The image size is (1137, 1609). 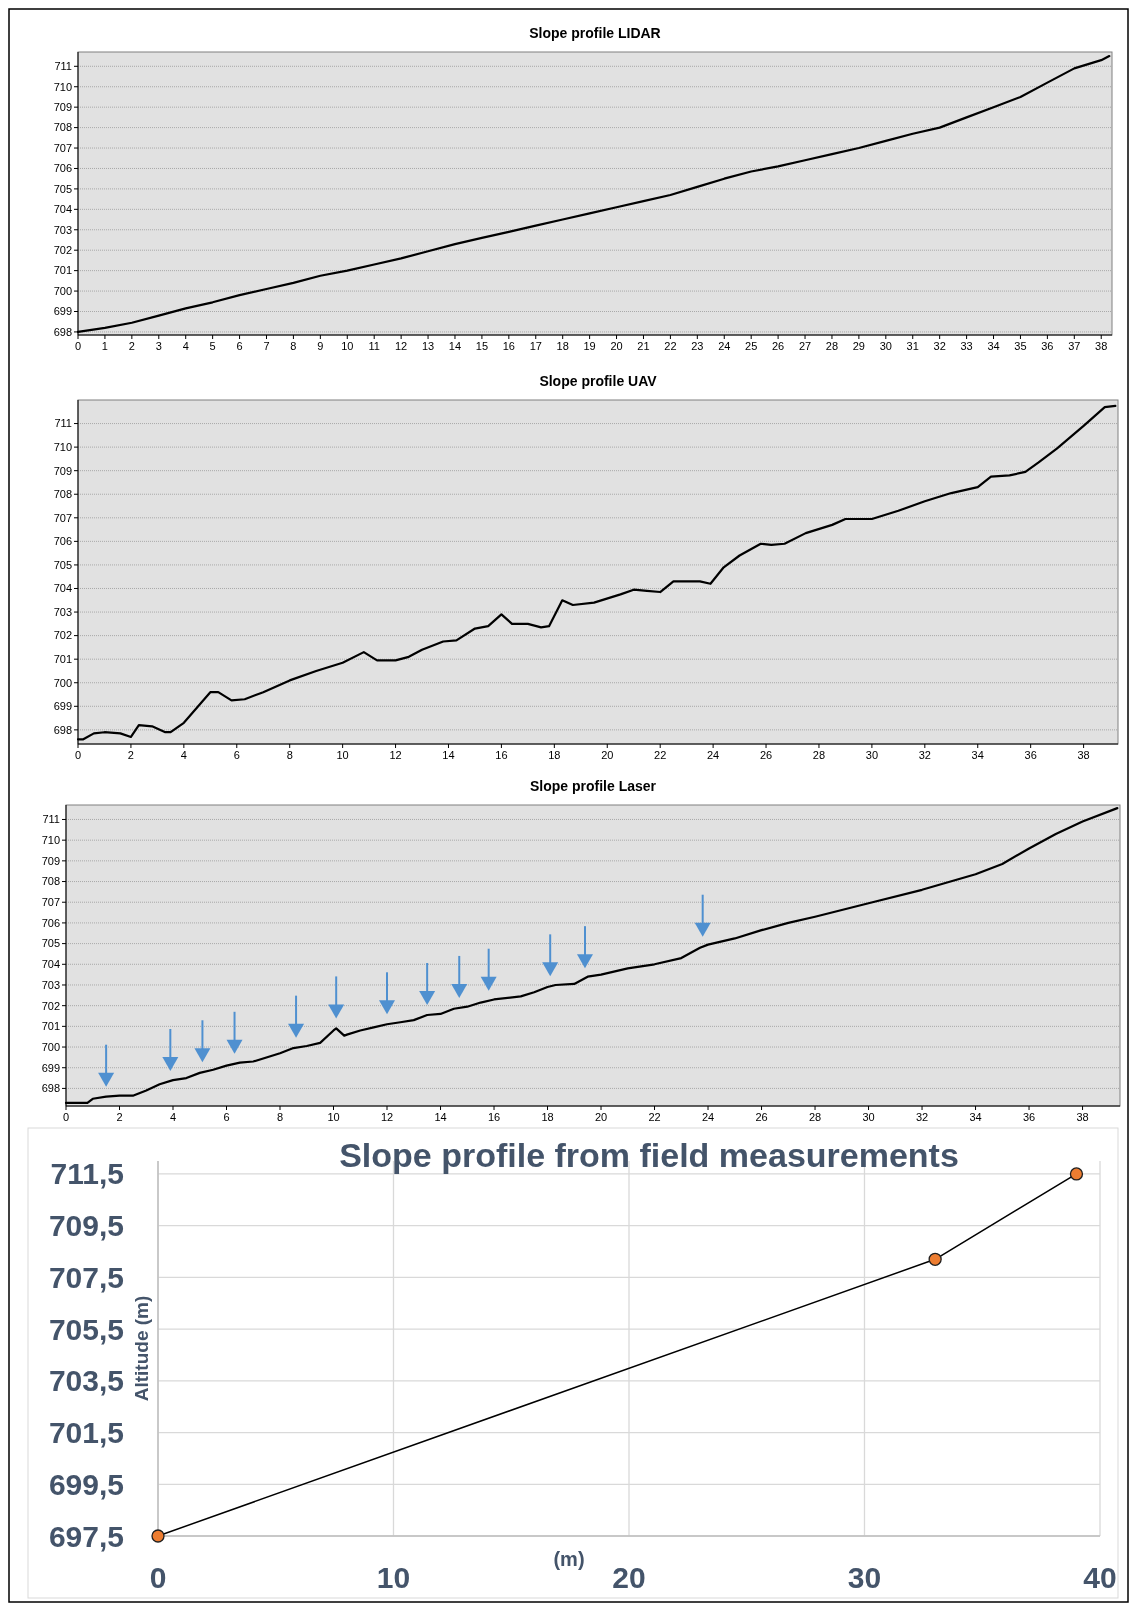 I want to click on y-tick-label: 705,5, so click(x=86, y=1329).